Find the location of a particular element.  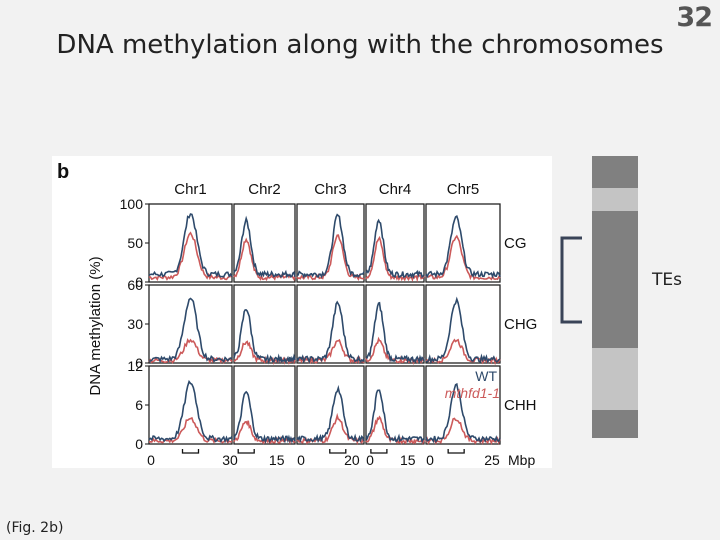

context-label: CHH is located at coordinates (520, 405).